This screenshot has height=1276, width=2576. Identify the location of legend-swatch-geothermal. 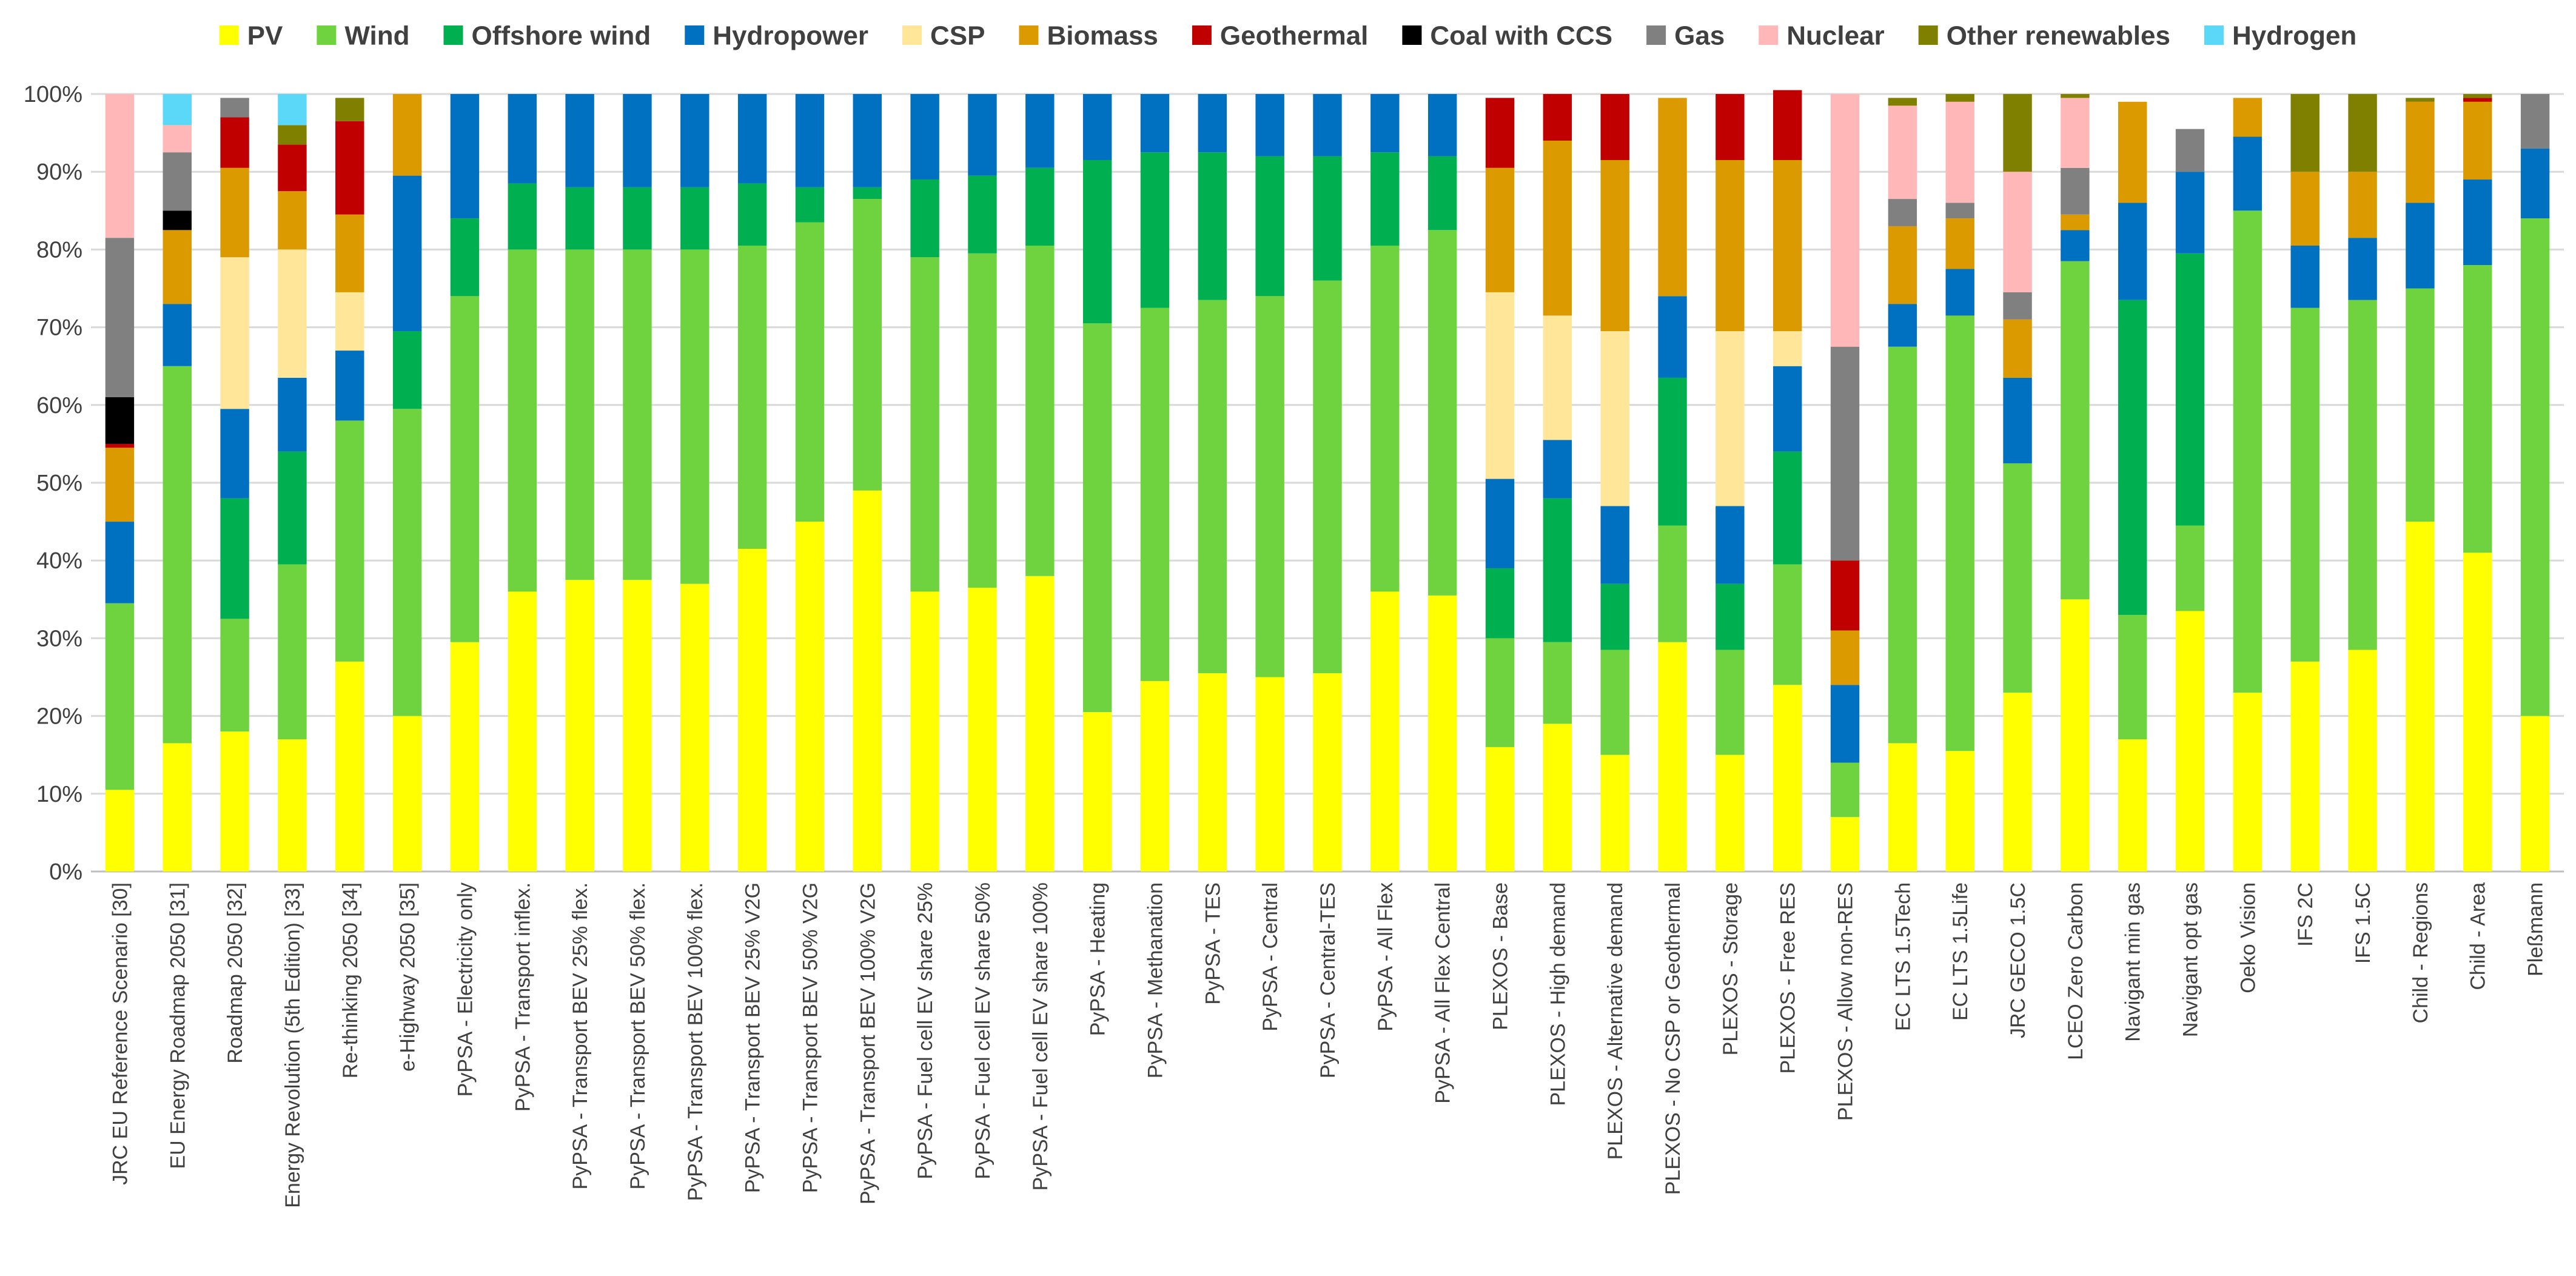
(1202, 35).